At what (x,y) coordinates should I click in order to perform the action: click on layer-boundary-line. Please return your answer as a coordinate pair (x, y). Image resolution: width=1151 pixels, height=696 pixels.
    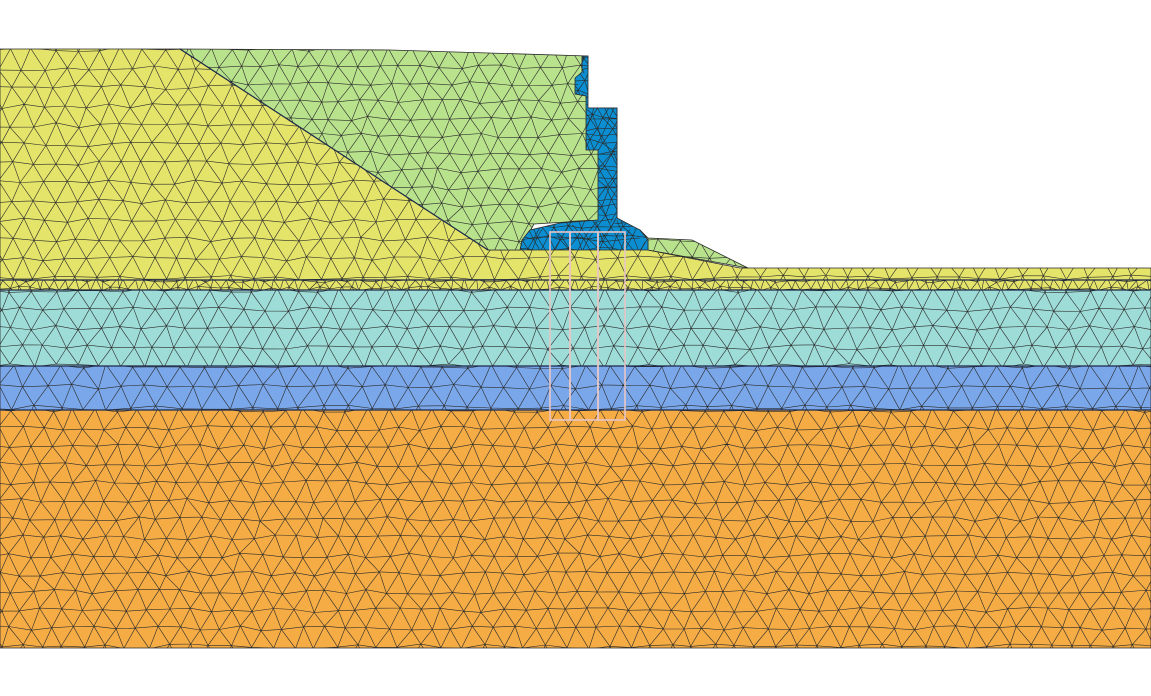
    Looking at the image, I should click on (334, 149).